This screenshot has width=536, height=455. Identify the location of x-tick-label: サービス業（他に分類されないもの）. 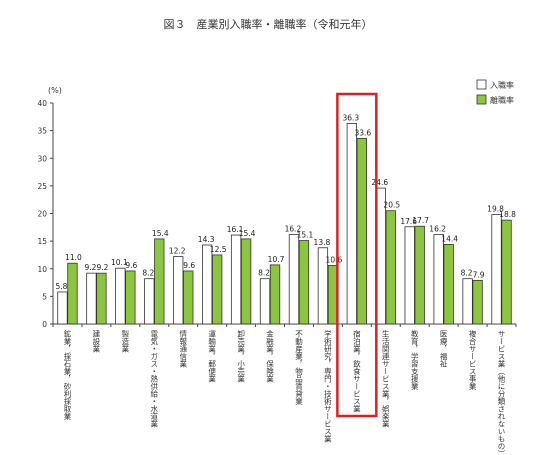
(501, 392).